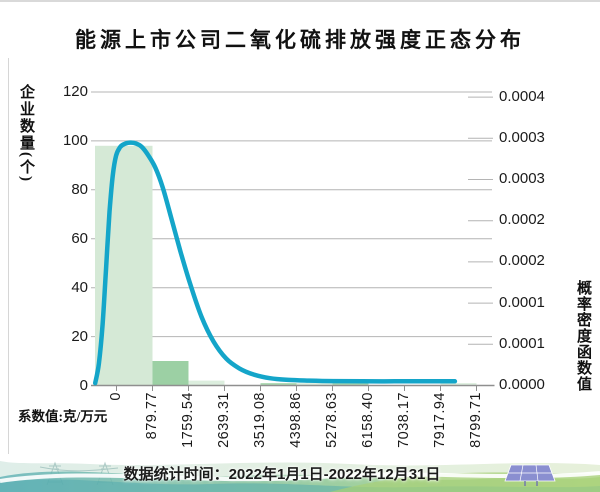  I want to click on x-axis-tick-label: 7038.17, so click(404, 420).